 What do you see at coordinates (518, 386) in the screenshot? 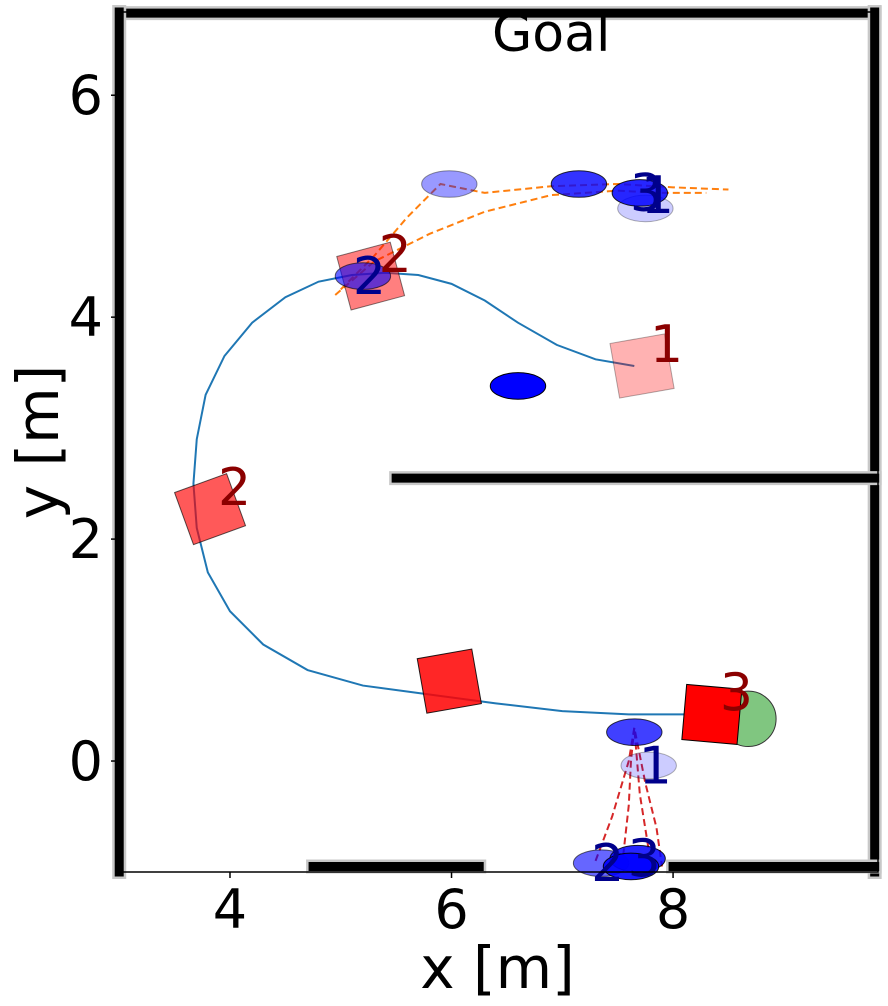
I see `static-obstacle` at bounding box center [518, 386].